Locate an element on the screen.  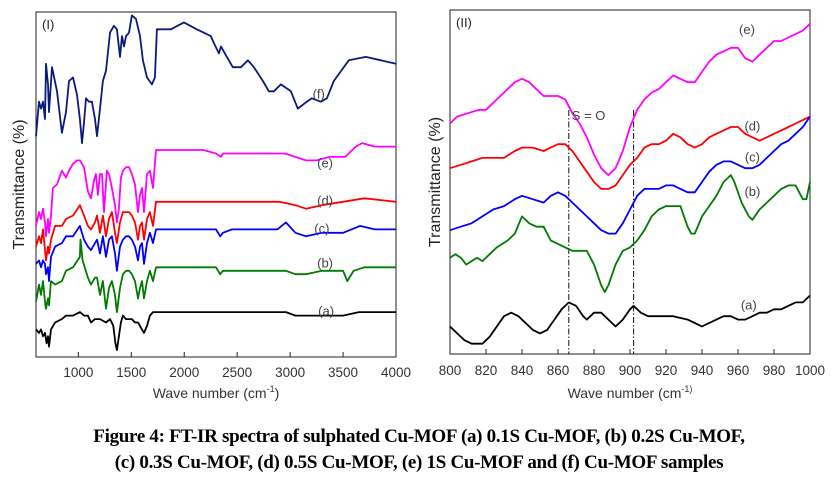
x-tick-label: 920 is located at coordinates (666, 370).